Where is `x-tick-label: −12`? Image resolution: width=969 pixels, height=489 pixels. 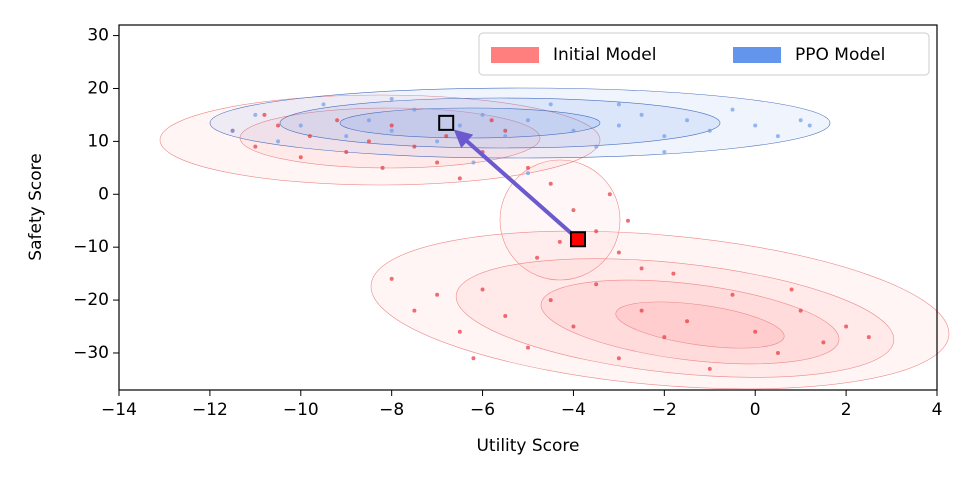
x-tick-label: −12 is located at coordinates (210, 410).